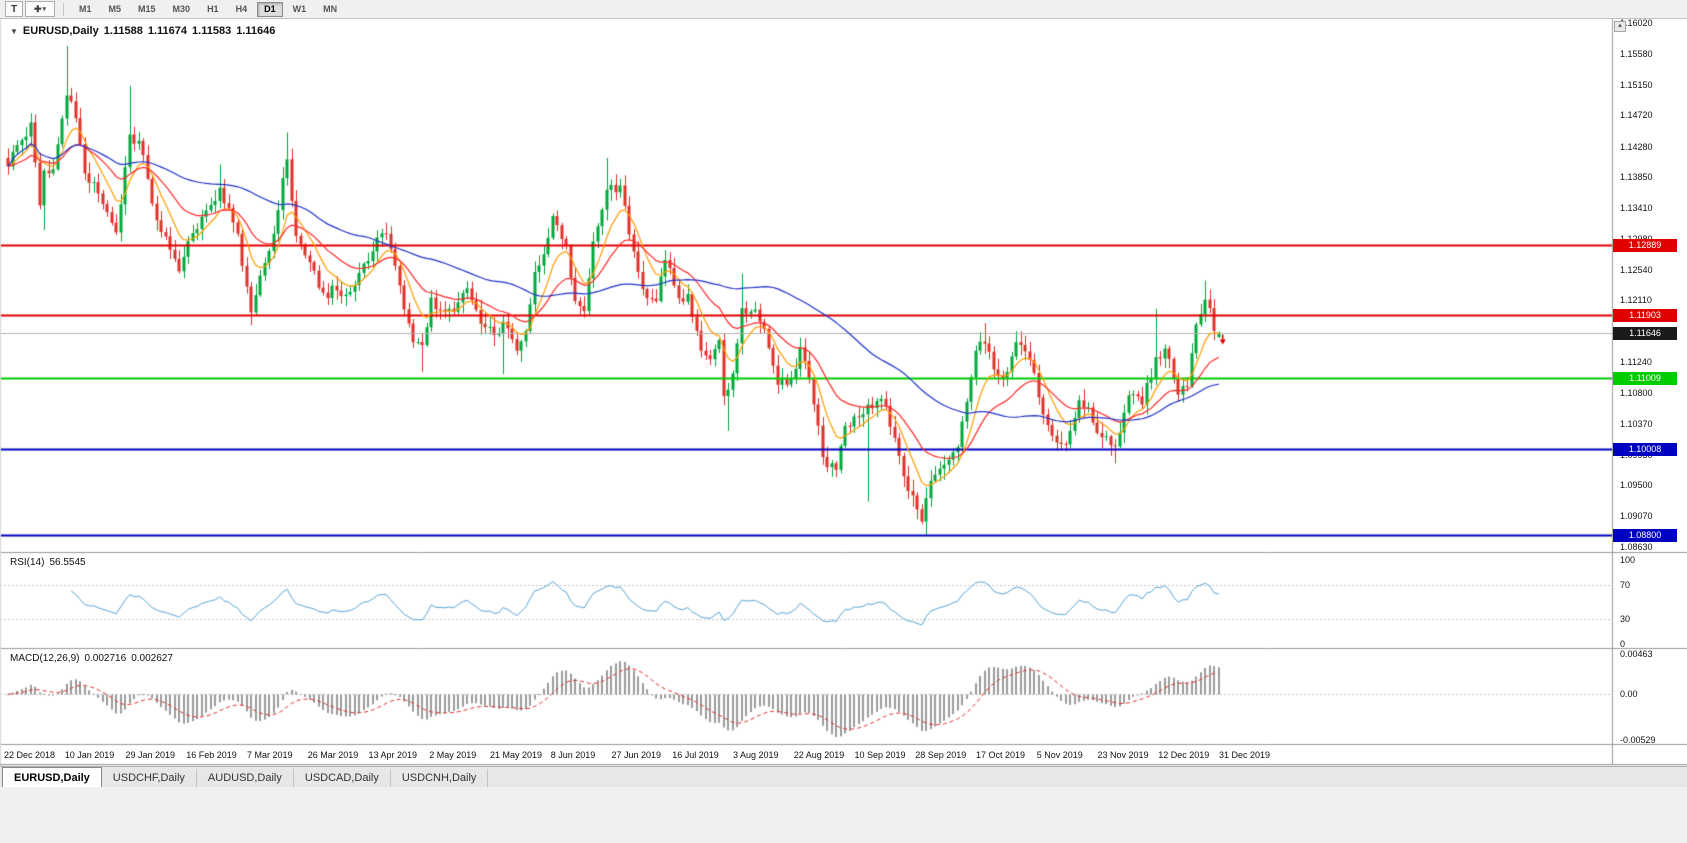 This screenshot has height=843, width=1687. What do you see at coordinates (843, 9) in the screenshot?
I see `top-toolbar: T ✚ ▾ M1 M5 M15 M30 H1 H4 D1 W1 MN` at bounding box center [843, 9].